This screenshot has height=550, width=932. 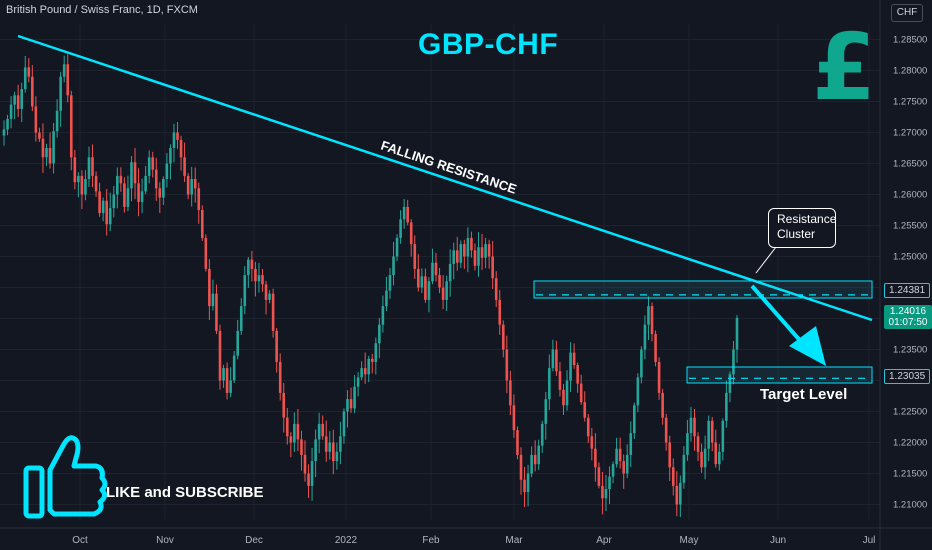 What do you see at coordinates (910, 195) in the screenshot?
I see `price-tick-label: 1.26000` at bounding box center [910, 195].